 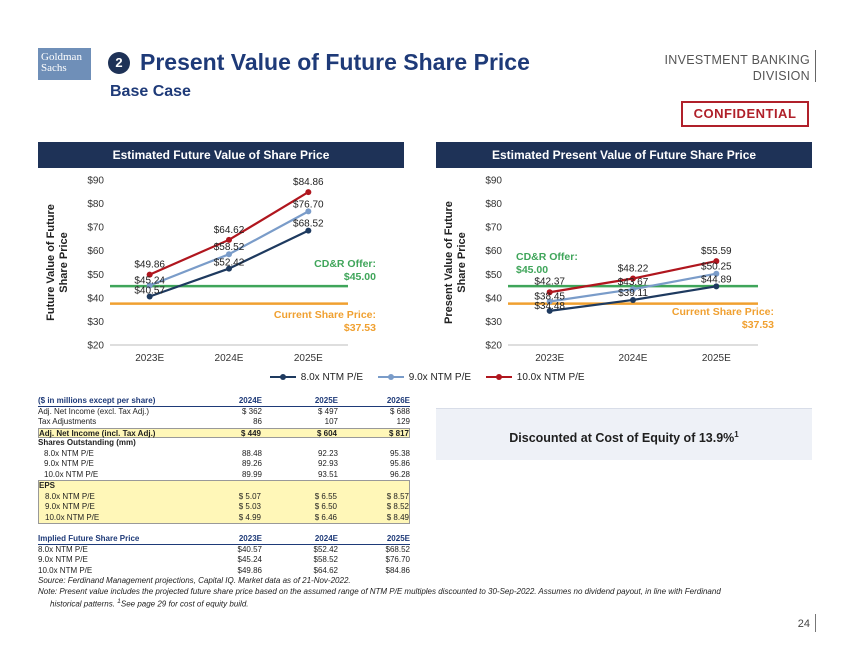 I want to click on data-label-8x: $34.48, so click(x=549, y=306).